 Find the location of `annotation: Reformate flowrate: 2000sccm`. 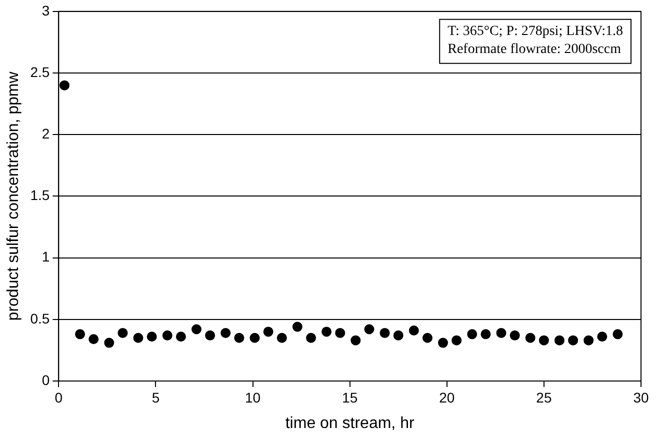

annotation: Reformate flowrate: 2000sccm is located at coordinates (535, 50).